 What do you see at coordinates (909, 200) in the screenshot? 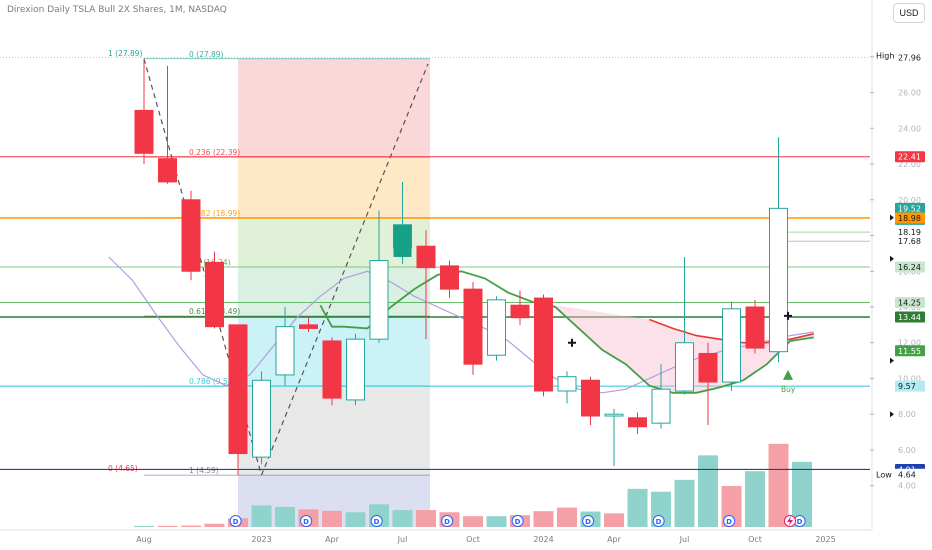
I see `y-tick-label: 20.00` at bounding box center [909, 200].